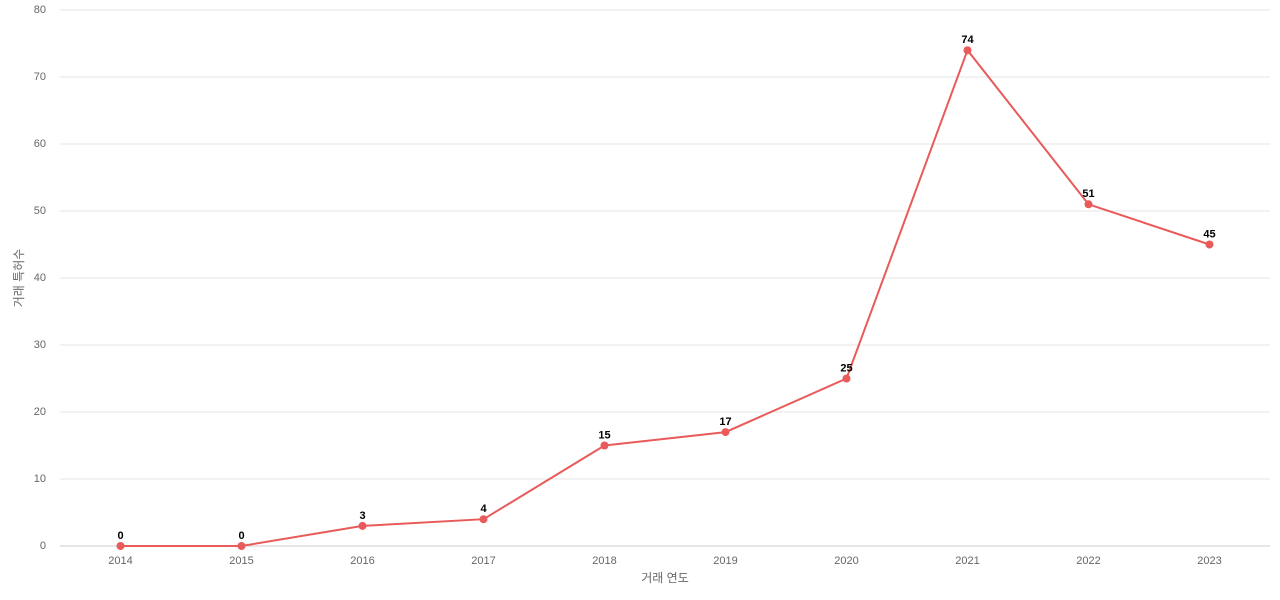 The height and width of the screenshot is (600, 1280). What do you see at coordinates (120, 561) in the screenshot?
I see `x-tick-label: 2014` at bounding box center [120, 561].